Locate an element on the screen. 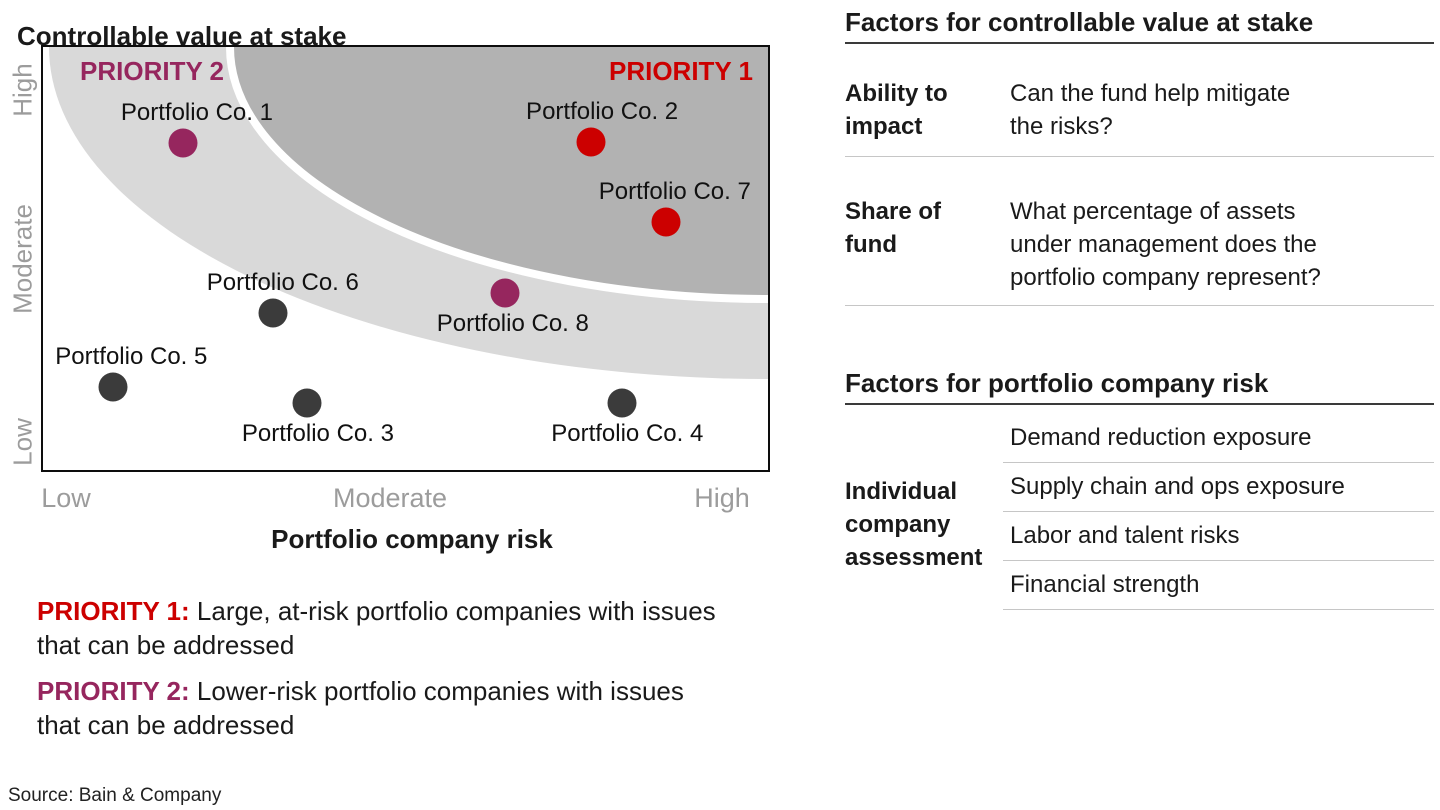  source-note: Source: Bain & Company is located at coordinates (115, 795).